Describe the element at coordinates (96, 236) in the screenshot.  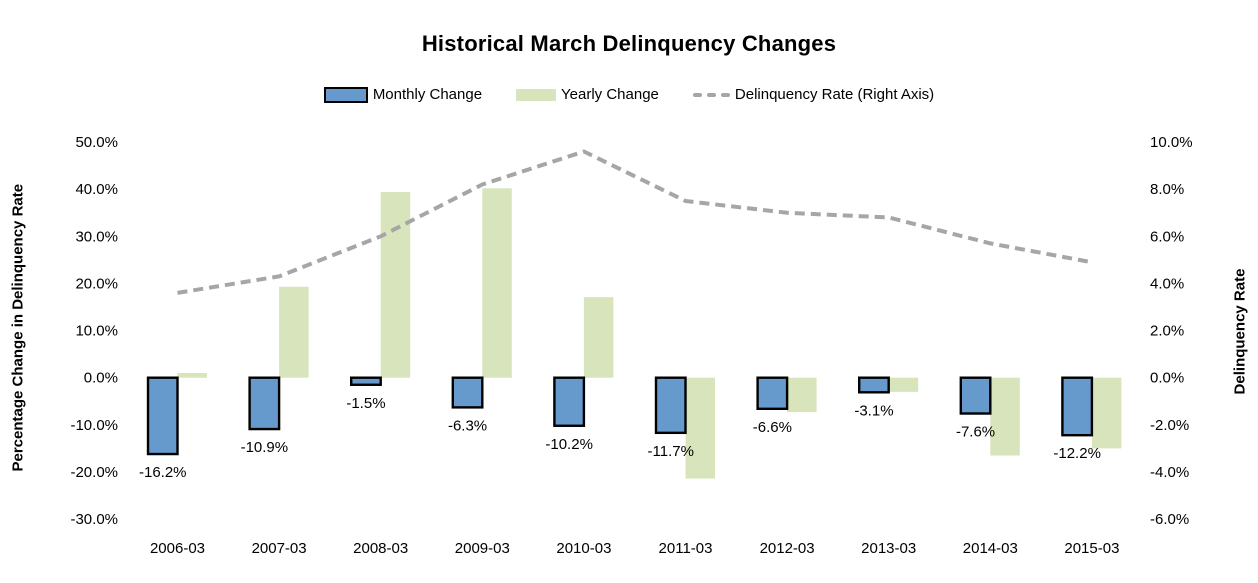
I see `left-axis-tick: 30.0%` at that location.